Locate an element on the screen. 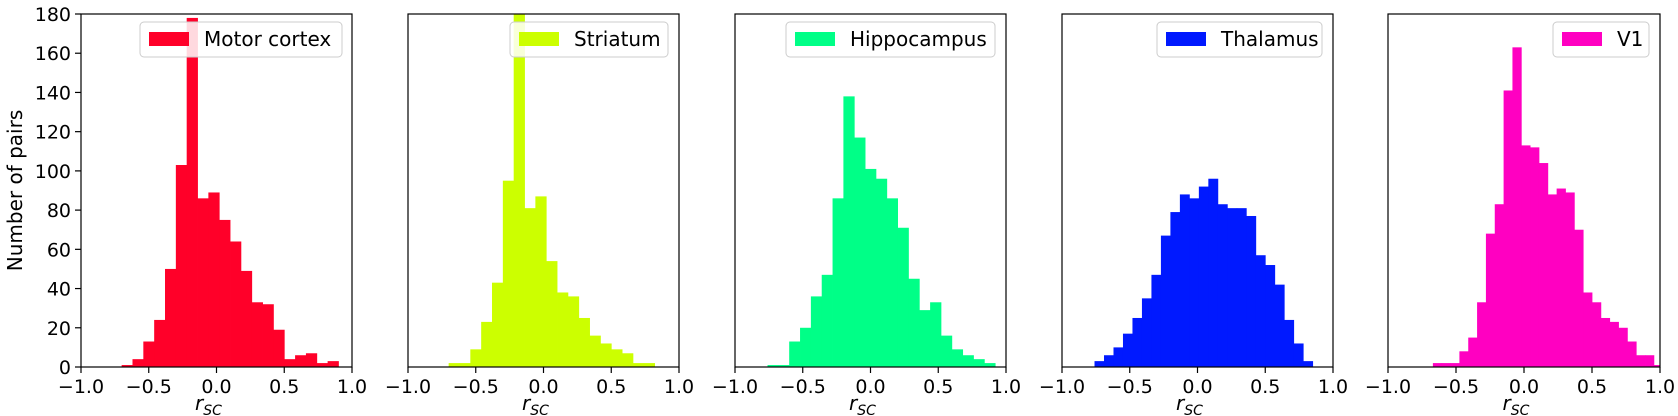  y-tick-label: 60 is located at coordinates (59, 250).